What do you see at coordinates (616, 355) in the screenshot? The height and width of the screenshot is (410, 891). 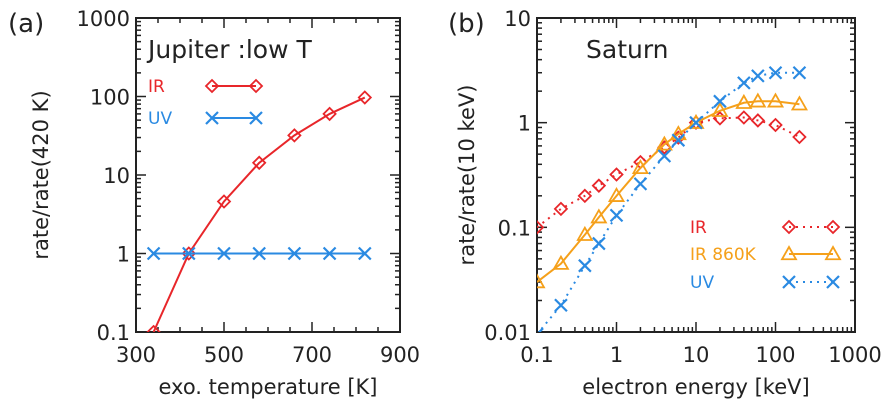 I see `x-tick-label: 1` at bounding box center [616, 355].